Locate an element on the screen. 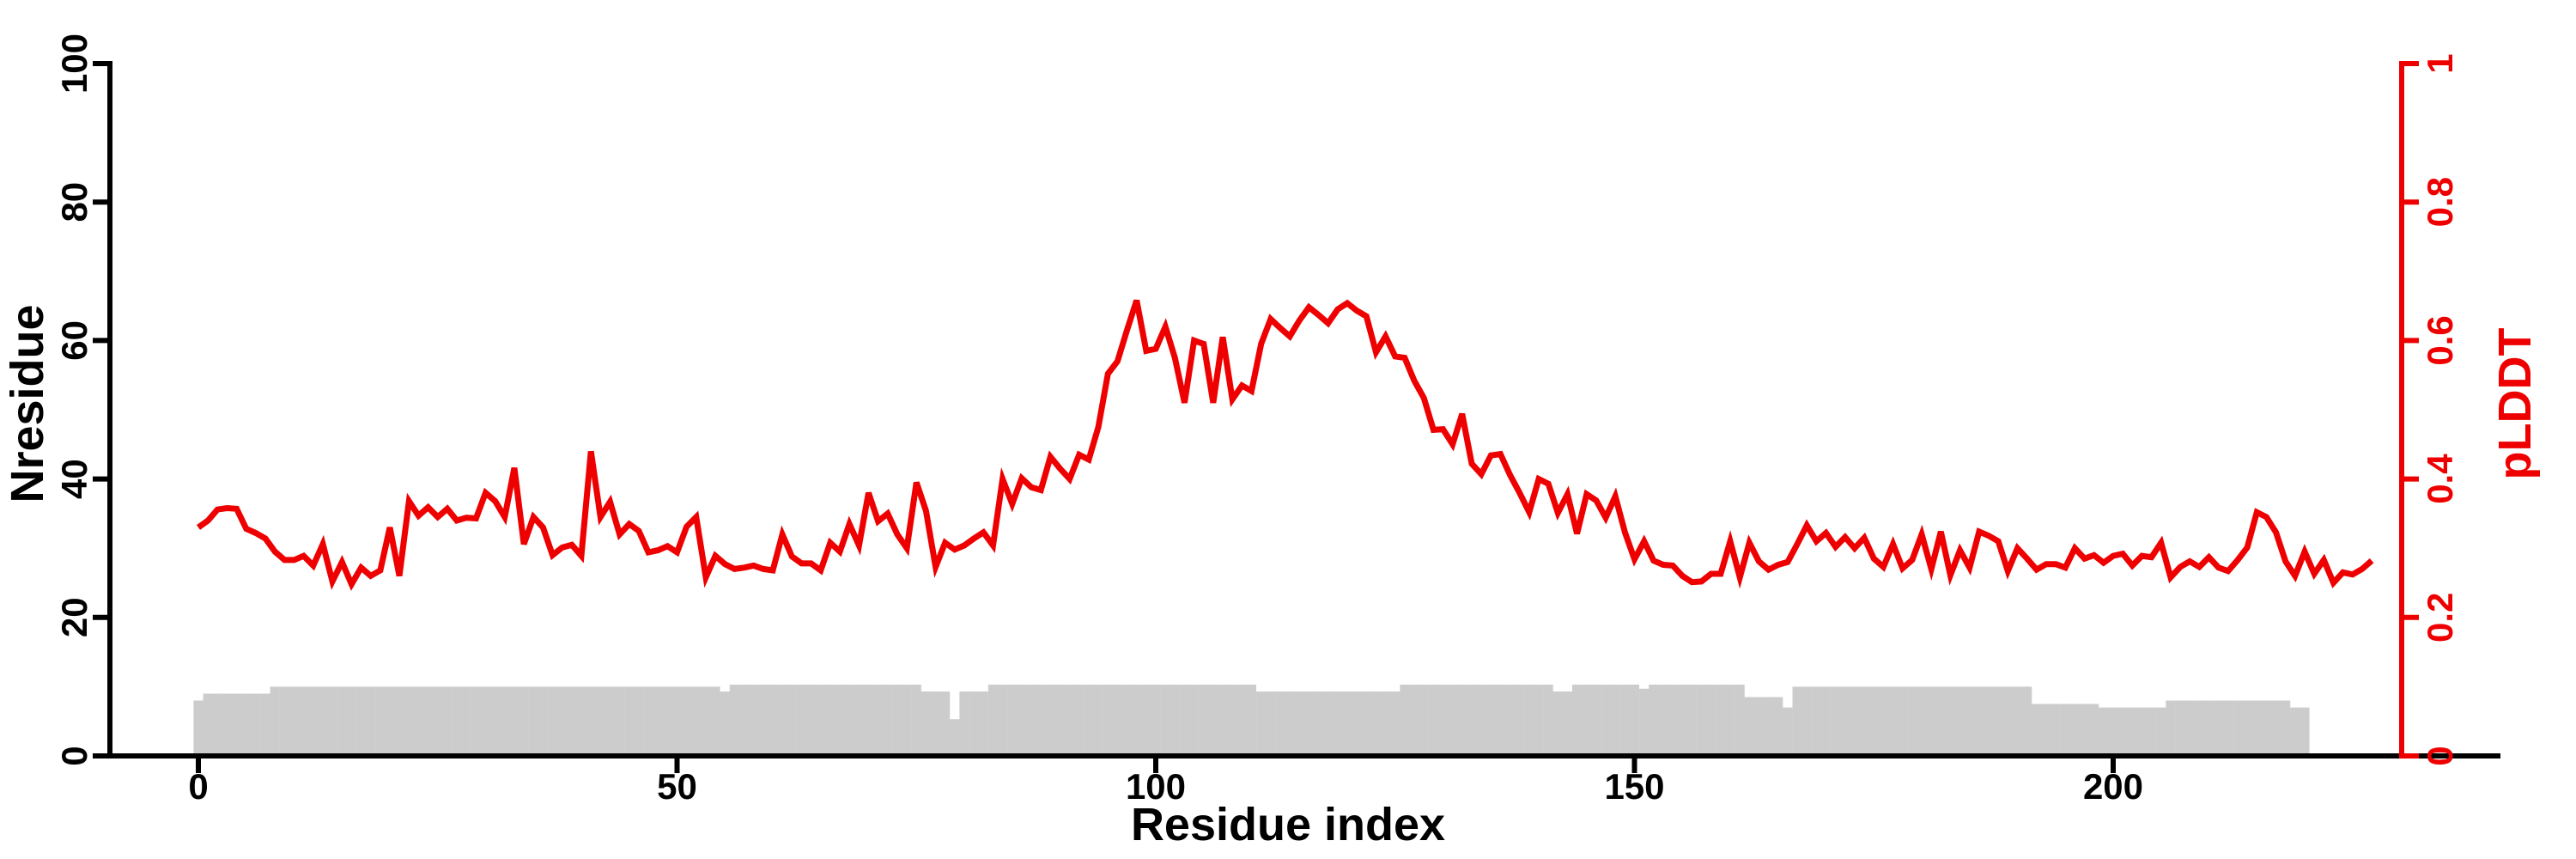 The image size is (2576, 859). left-tick-label: 40 is located at coordinates (74, 479).